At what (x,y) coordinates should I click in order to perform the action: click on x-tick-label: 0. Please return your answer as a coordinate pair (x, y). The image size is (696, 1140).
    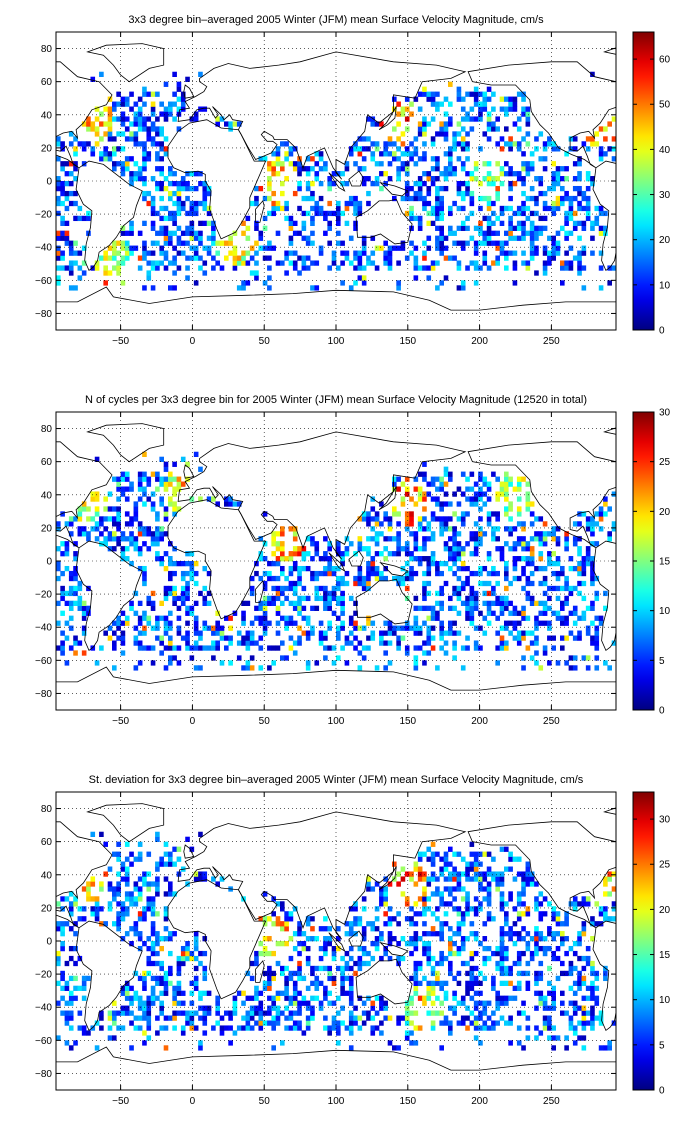
    Looking at the image, I should click on (193, 1101).